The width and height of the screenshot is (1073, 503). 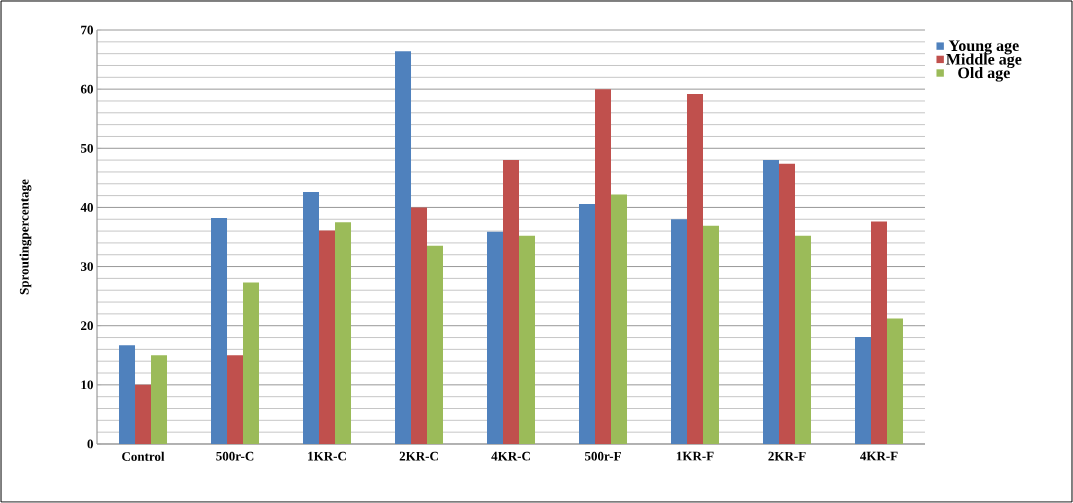 I want to click on legend-label: Young age, so click(x=983, y=47).